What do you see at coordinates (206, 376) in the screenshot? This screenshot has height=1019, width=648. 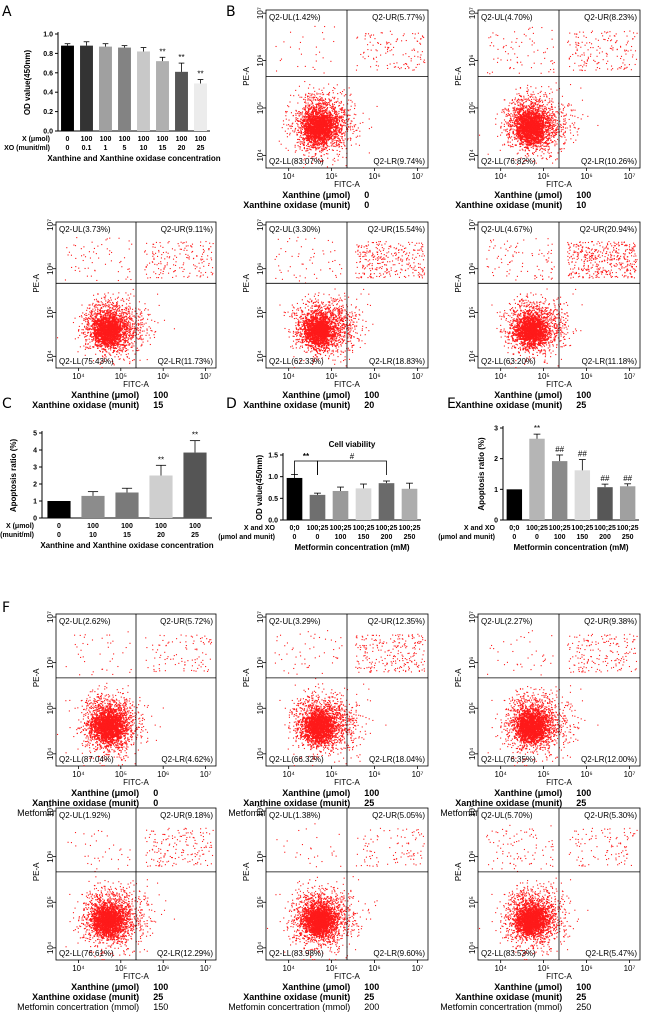 I see `flow-plot-3-xtick-label: 10⁷` at bounding box center [206, 376].